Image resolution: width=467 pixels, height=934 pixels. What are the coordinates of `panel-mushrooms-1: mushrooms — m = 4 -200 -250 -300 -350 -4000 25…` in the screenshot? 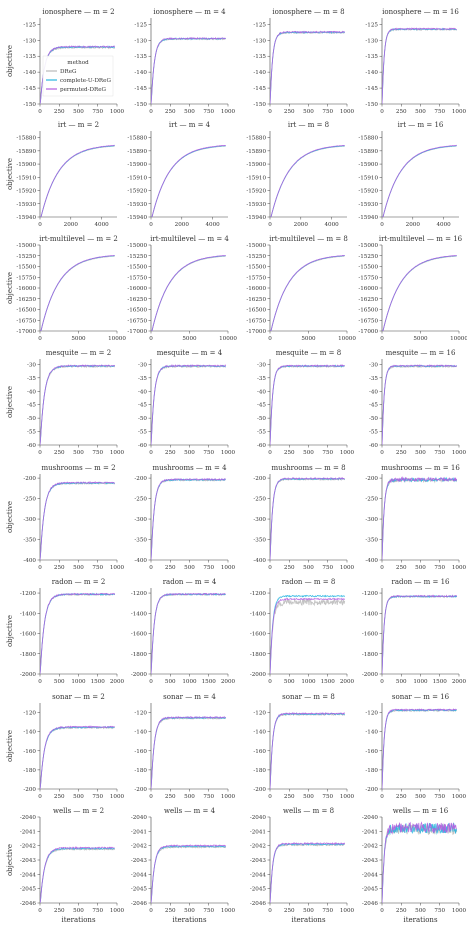 It's located at (184, 517).